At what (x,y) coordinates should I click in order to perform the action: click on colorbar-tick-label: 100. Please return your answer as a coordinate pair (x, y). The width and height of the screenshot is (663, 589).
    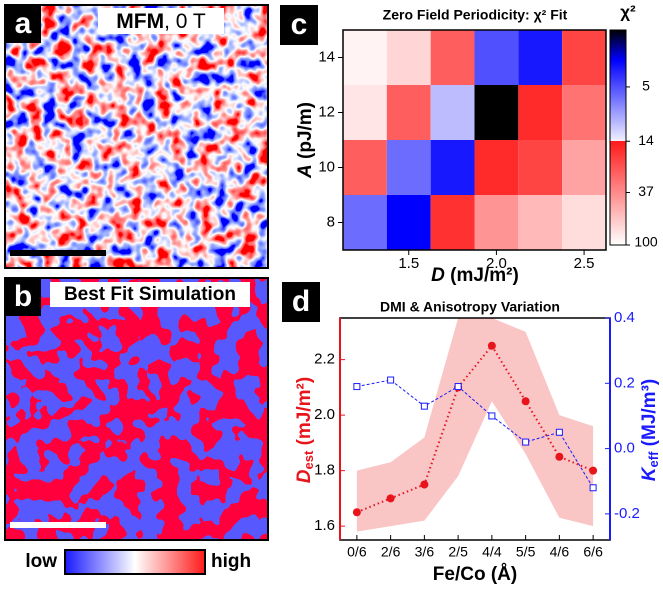
    Looking at the image, I should click on (646, 242).